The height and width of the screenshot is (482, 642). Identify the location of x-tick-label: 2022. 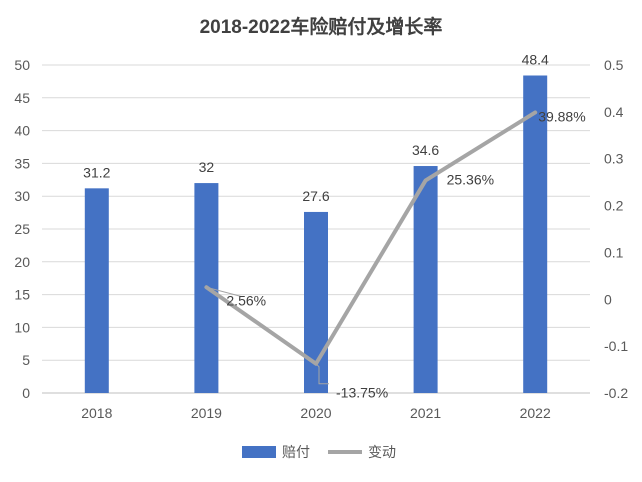
(535, 413).